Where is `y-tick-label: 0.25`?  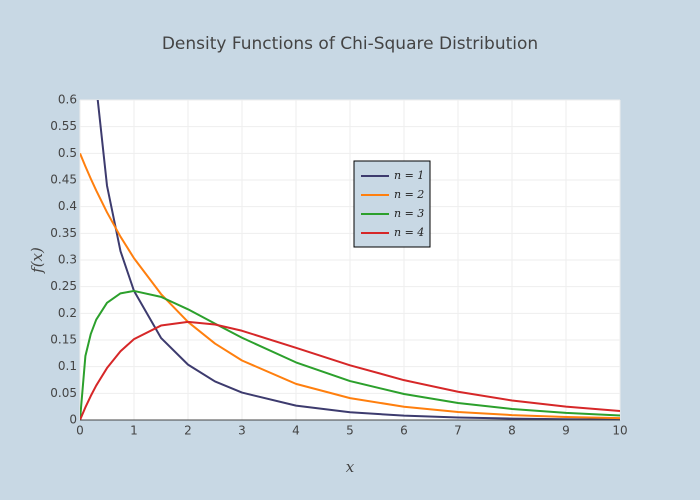
y-tick-label: 0.25 is located at coordinates (63, 286).